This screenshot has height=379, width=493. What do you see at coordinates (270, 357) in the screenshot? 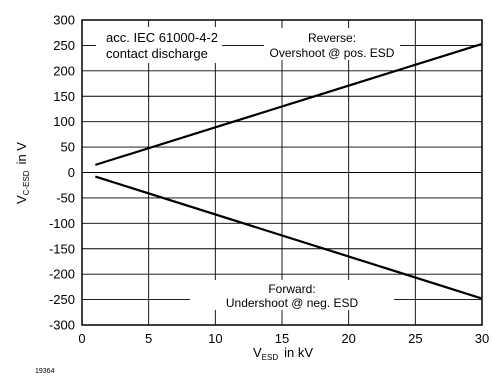
I see `x-axis-title-sub: ESD` at bounding box center [270, 357].